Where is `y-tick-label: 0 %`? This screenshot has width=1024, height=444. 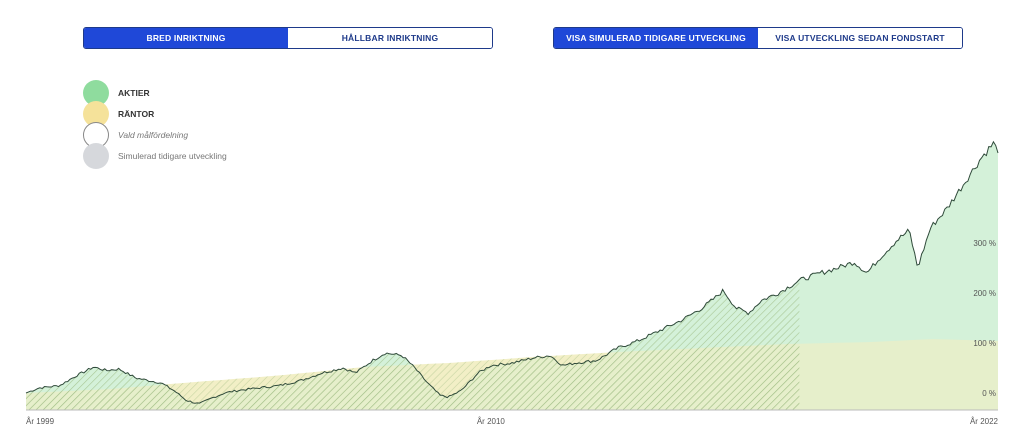 y-tick-label: 0 % is located at coordinates (989, 393).